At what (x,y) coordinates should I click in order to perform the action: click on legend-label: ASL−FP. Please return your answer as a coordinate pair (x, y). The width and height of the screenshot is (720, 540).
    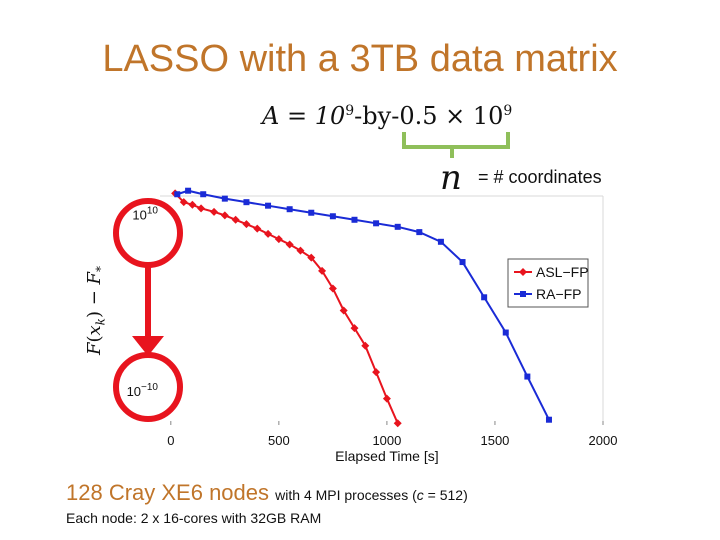
    Looking at the image, I should click on (562, 272).